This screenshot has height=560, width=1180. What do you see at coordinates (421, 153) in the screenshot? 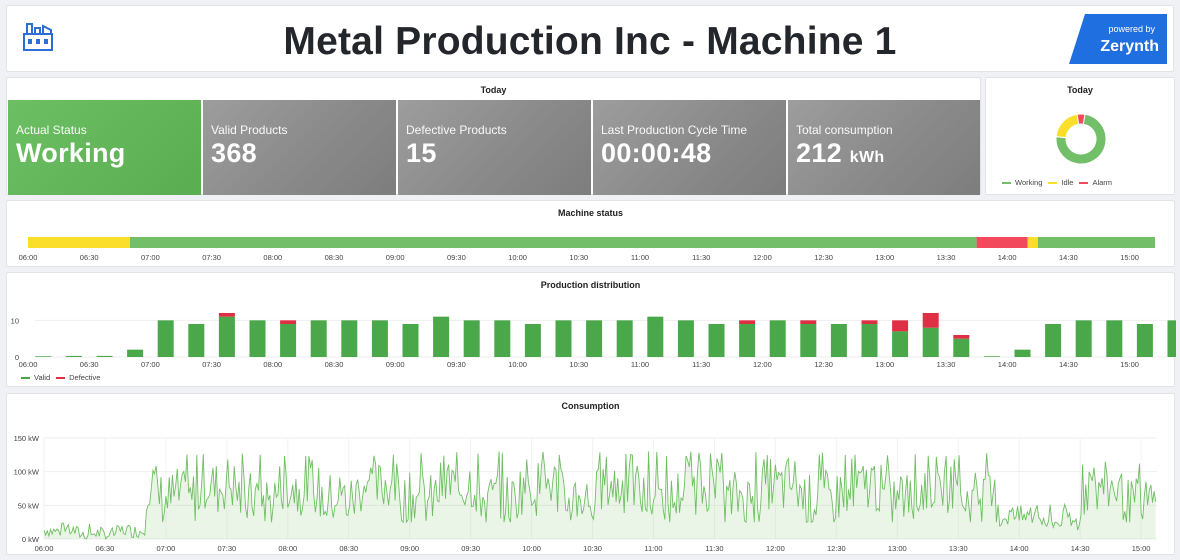
I see `stat-value: 15` at bounding box center [421, 153].